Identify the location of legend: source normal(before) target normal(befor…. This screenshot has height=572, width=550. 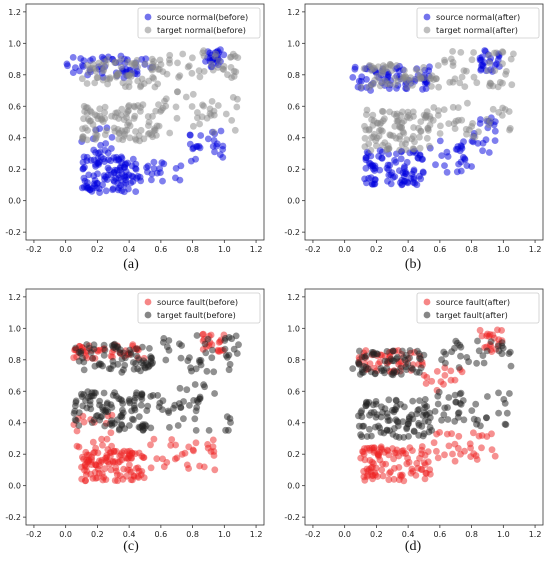
(199, 23).